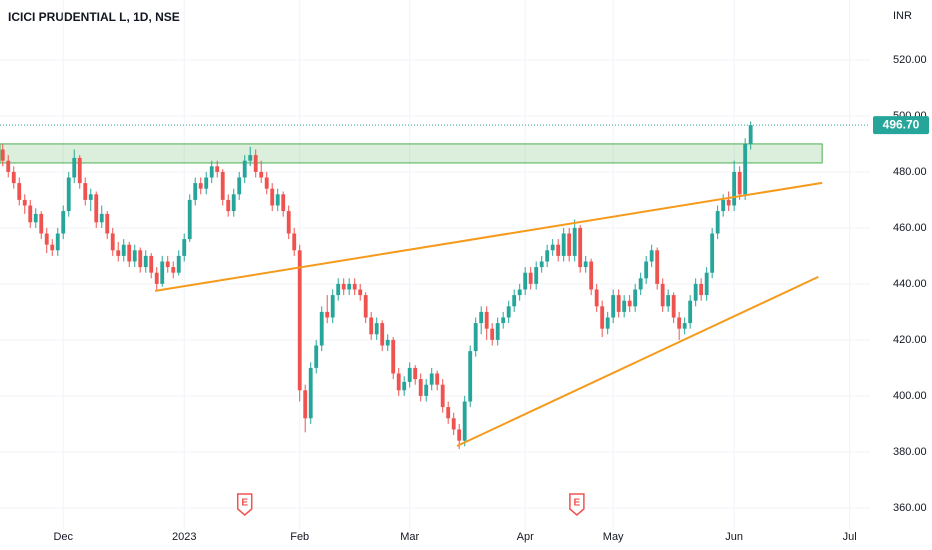 The width and height of the screenshot is (932, 550). What do you see at coordinates (409, 537) in the screenshot?
I see `x-tick-label: Mar` at bounding box center [409, 537].